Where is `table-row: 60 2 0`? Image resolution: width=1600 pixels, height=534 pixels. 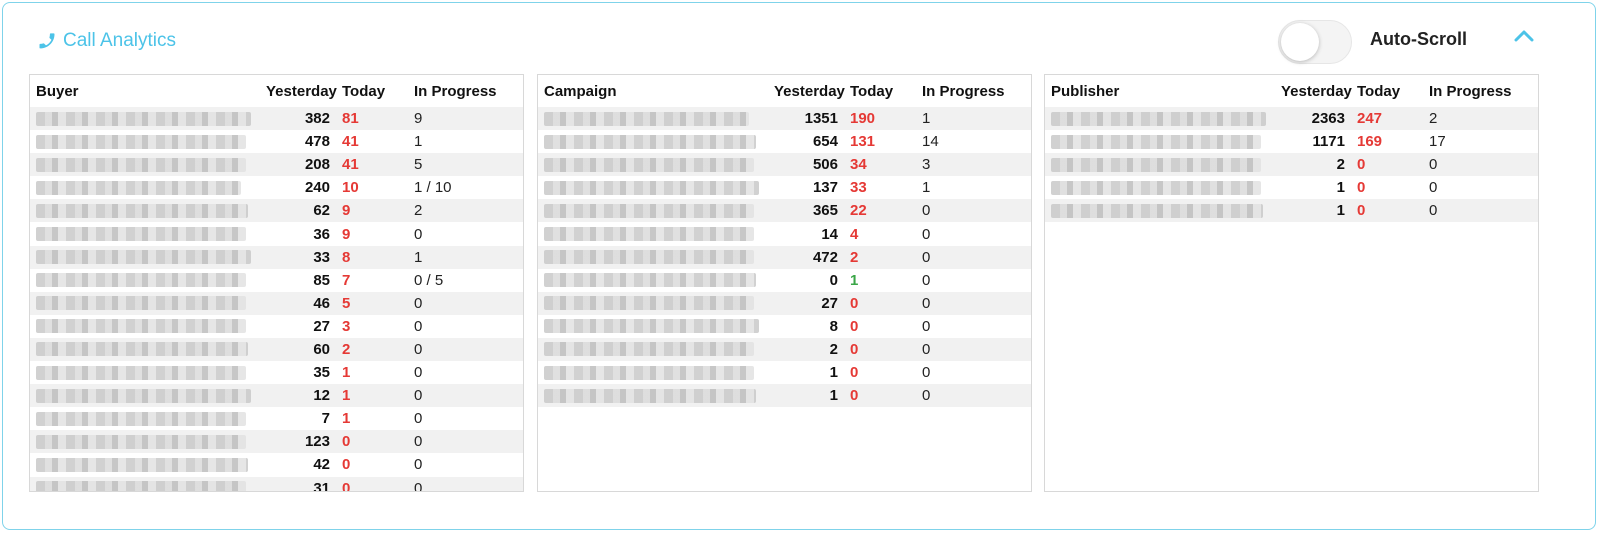 table-row: 60 2 0 is located at coordinates (276, 349).